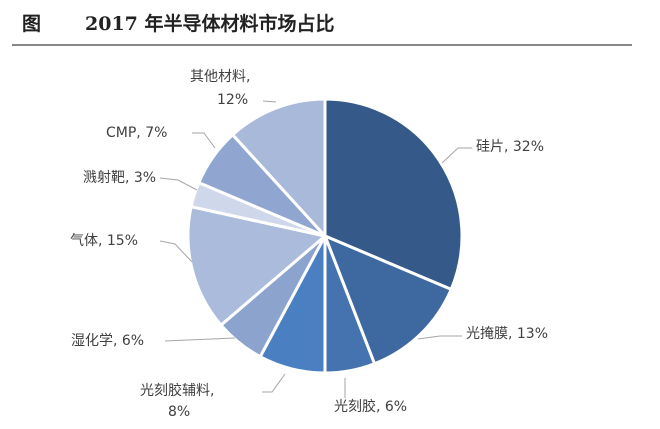 The width and height of the screenshot is (660, 429). What do you see at coordinates (233, 100) in the screenshot?
I see `label-other-pct: 12%` at bounding box center [233, 100].